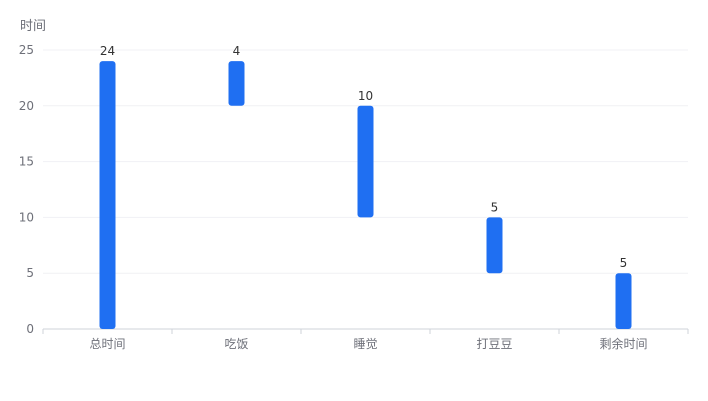  I want to click on y-tick-label: 5, so click(30, 273).